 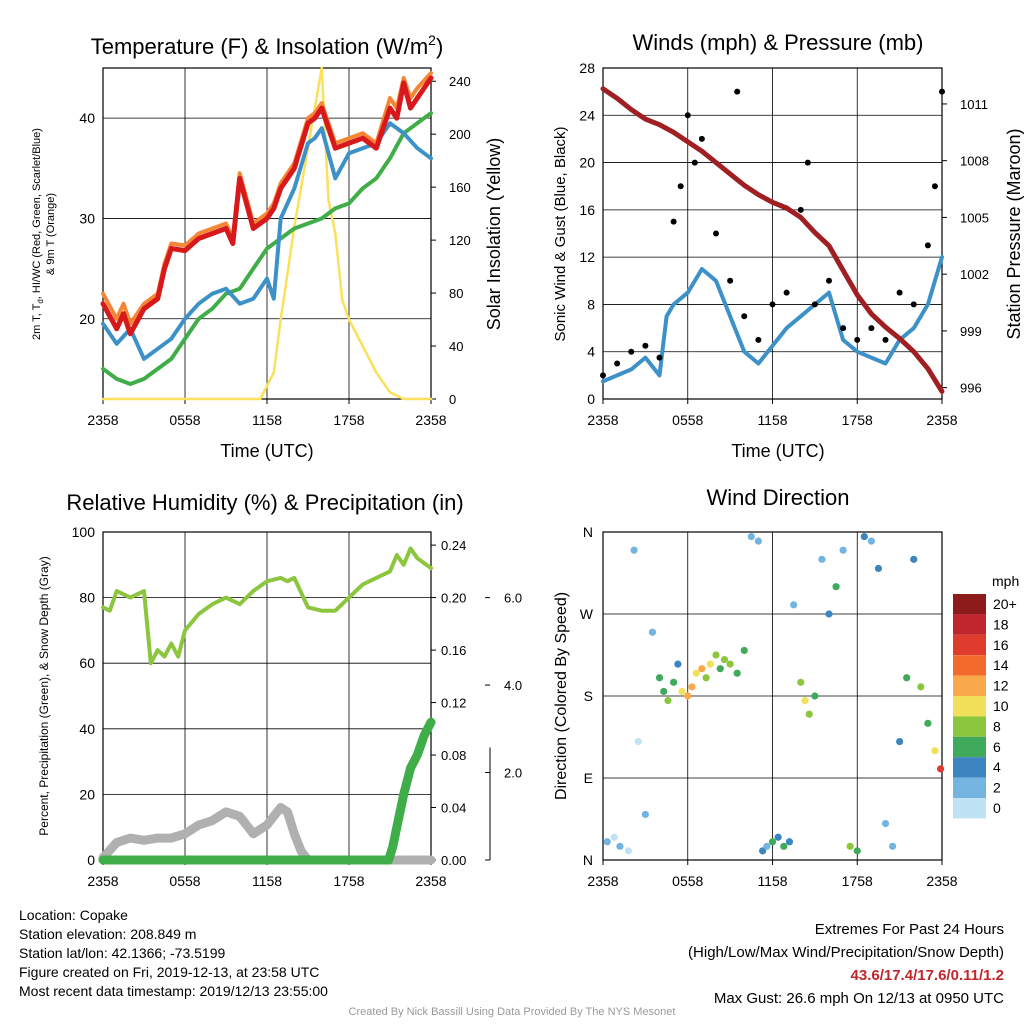 What do you see at coordinates (687, 881) in the screenshot?
I see `wind-direction-x-tick-label: 0558` at bounding box center [687, 881].